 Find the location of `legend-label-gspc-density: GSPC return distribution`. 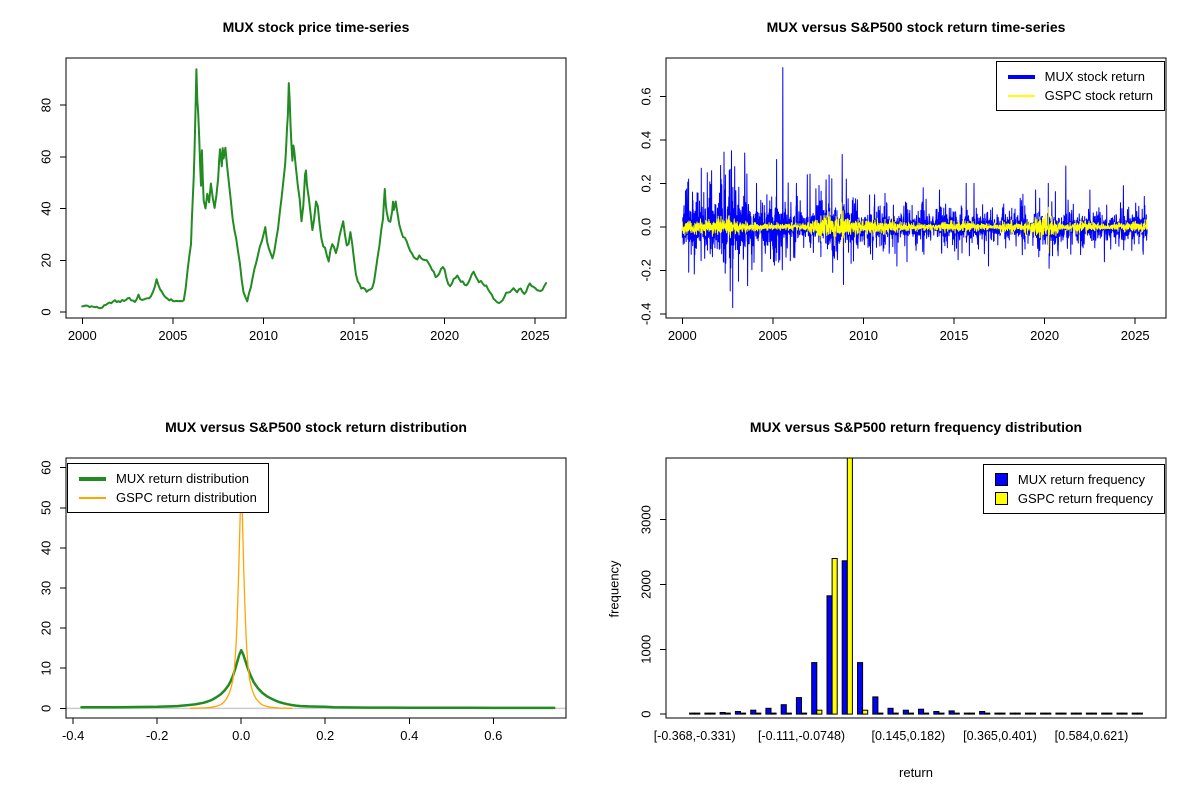

legend-label-gspc-density: GSPC return distribution is located at coordinates (186, 497).